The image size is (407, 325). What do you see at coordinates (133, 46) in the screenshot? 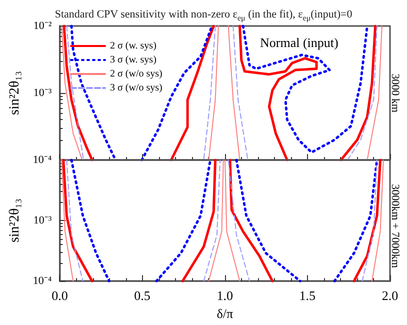
I see `legend-label: 2 σ (w. sys)` at bounding box center [133, 46].